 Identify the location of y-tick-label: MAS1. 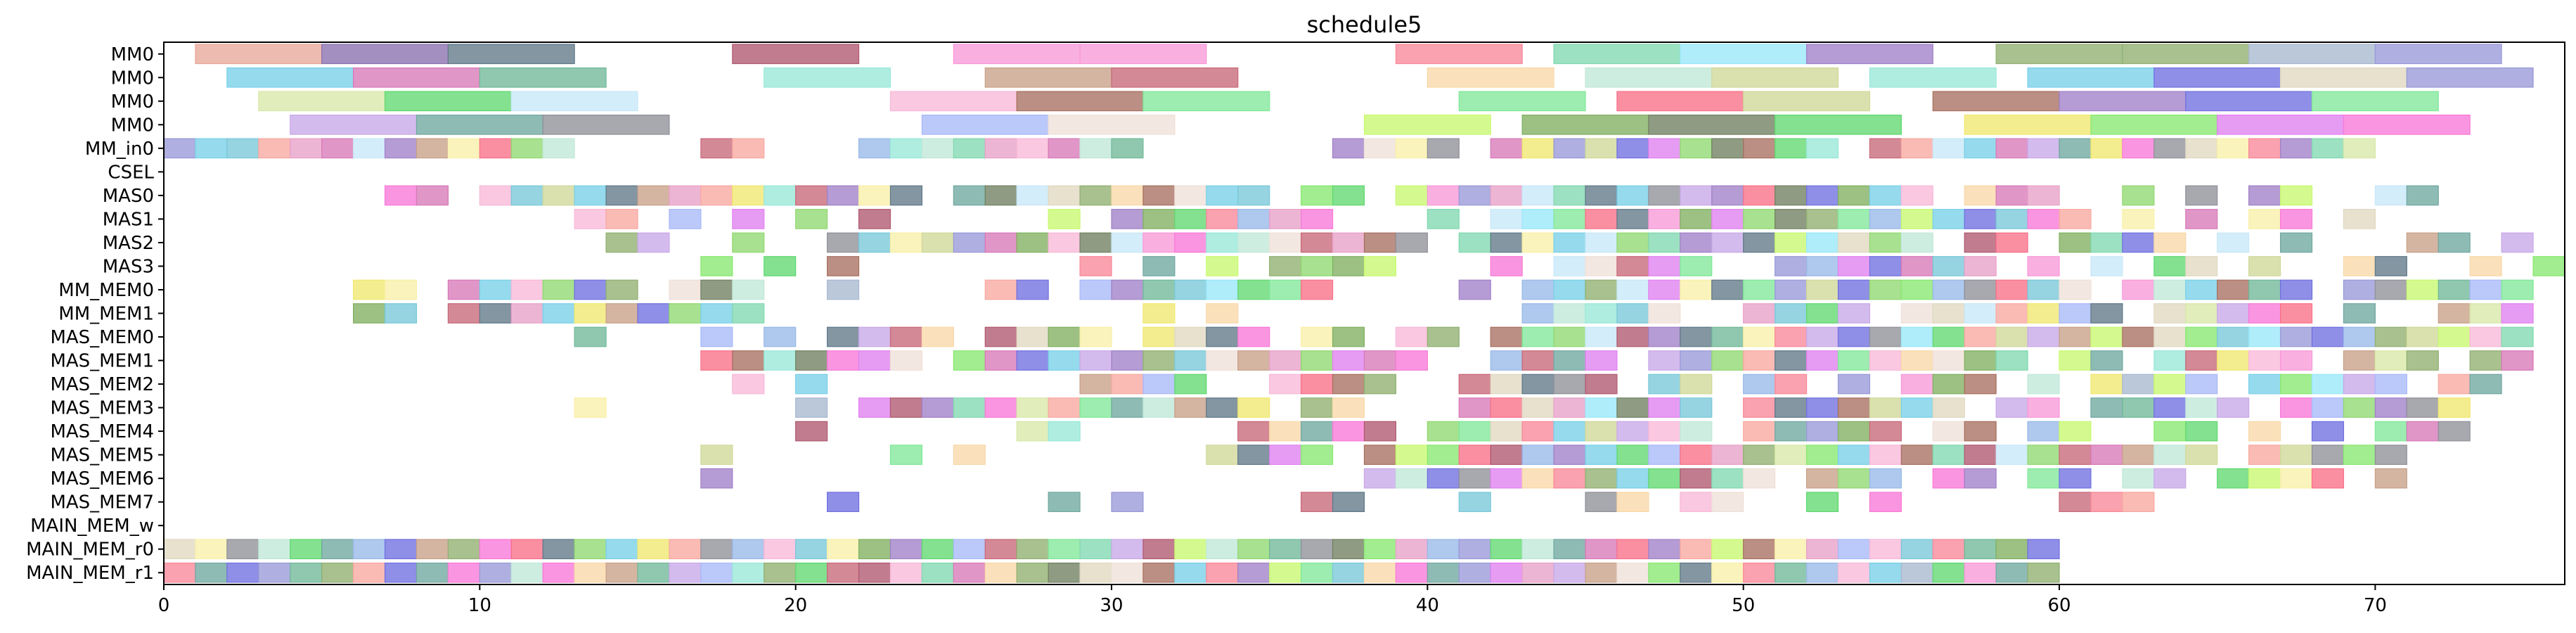
(128, 220).